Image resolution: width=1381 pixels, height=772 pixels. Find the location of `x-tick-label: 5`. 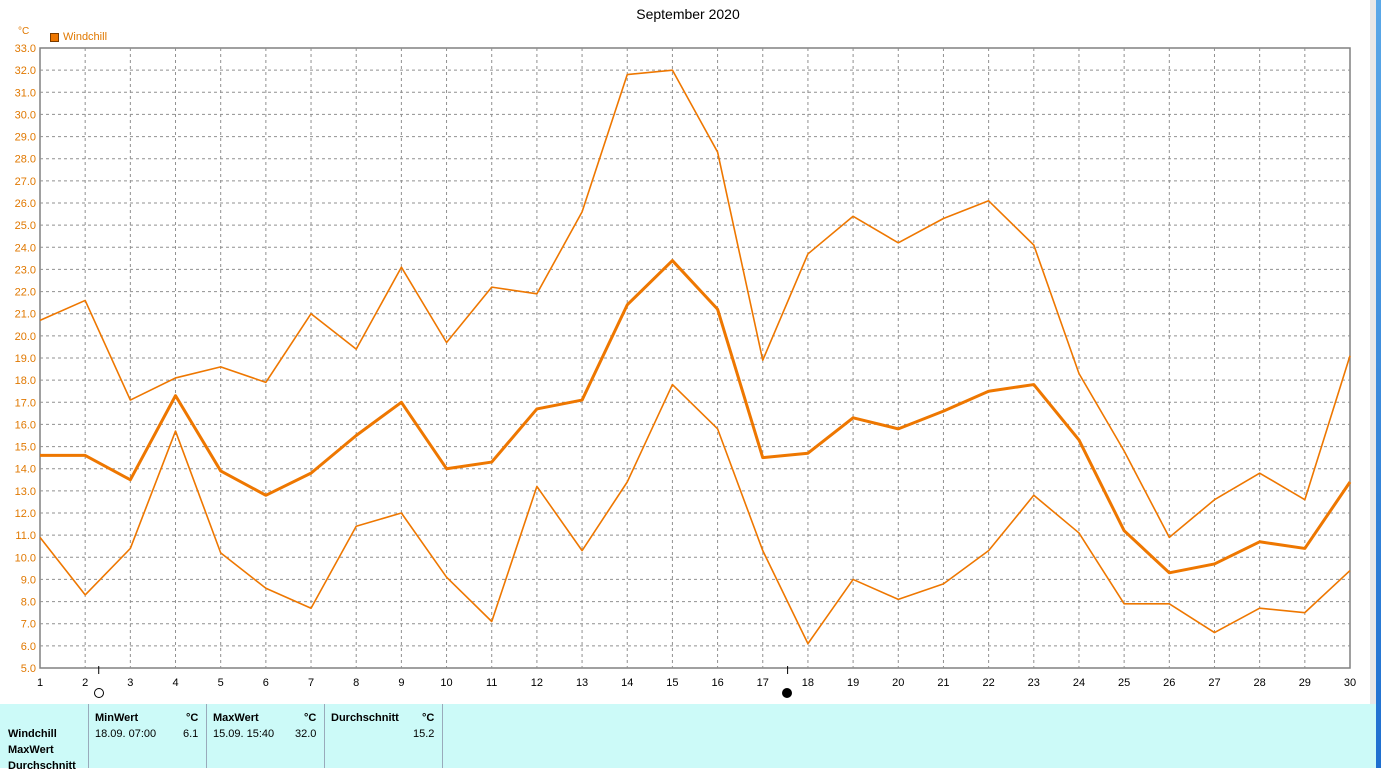

x-tick-label: 5 is located at coordinates (221, 683).